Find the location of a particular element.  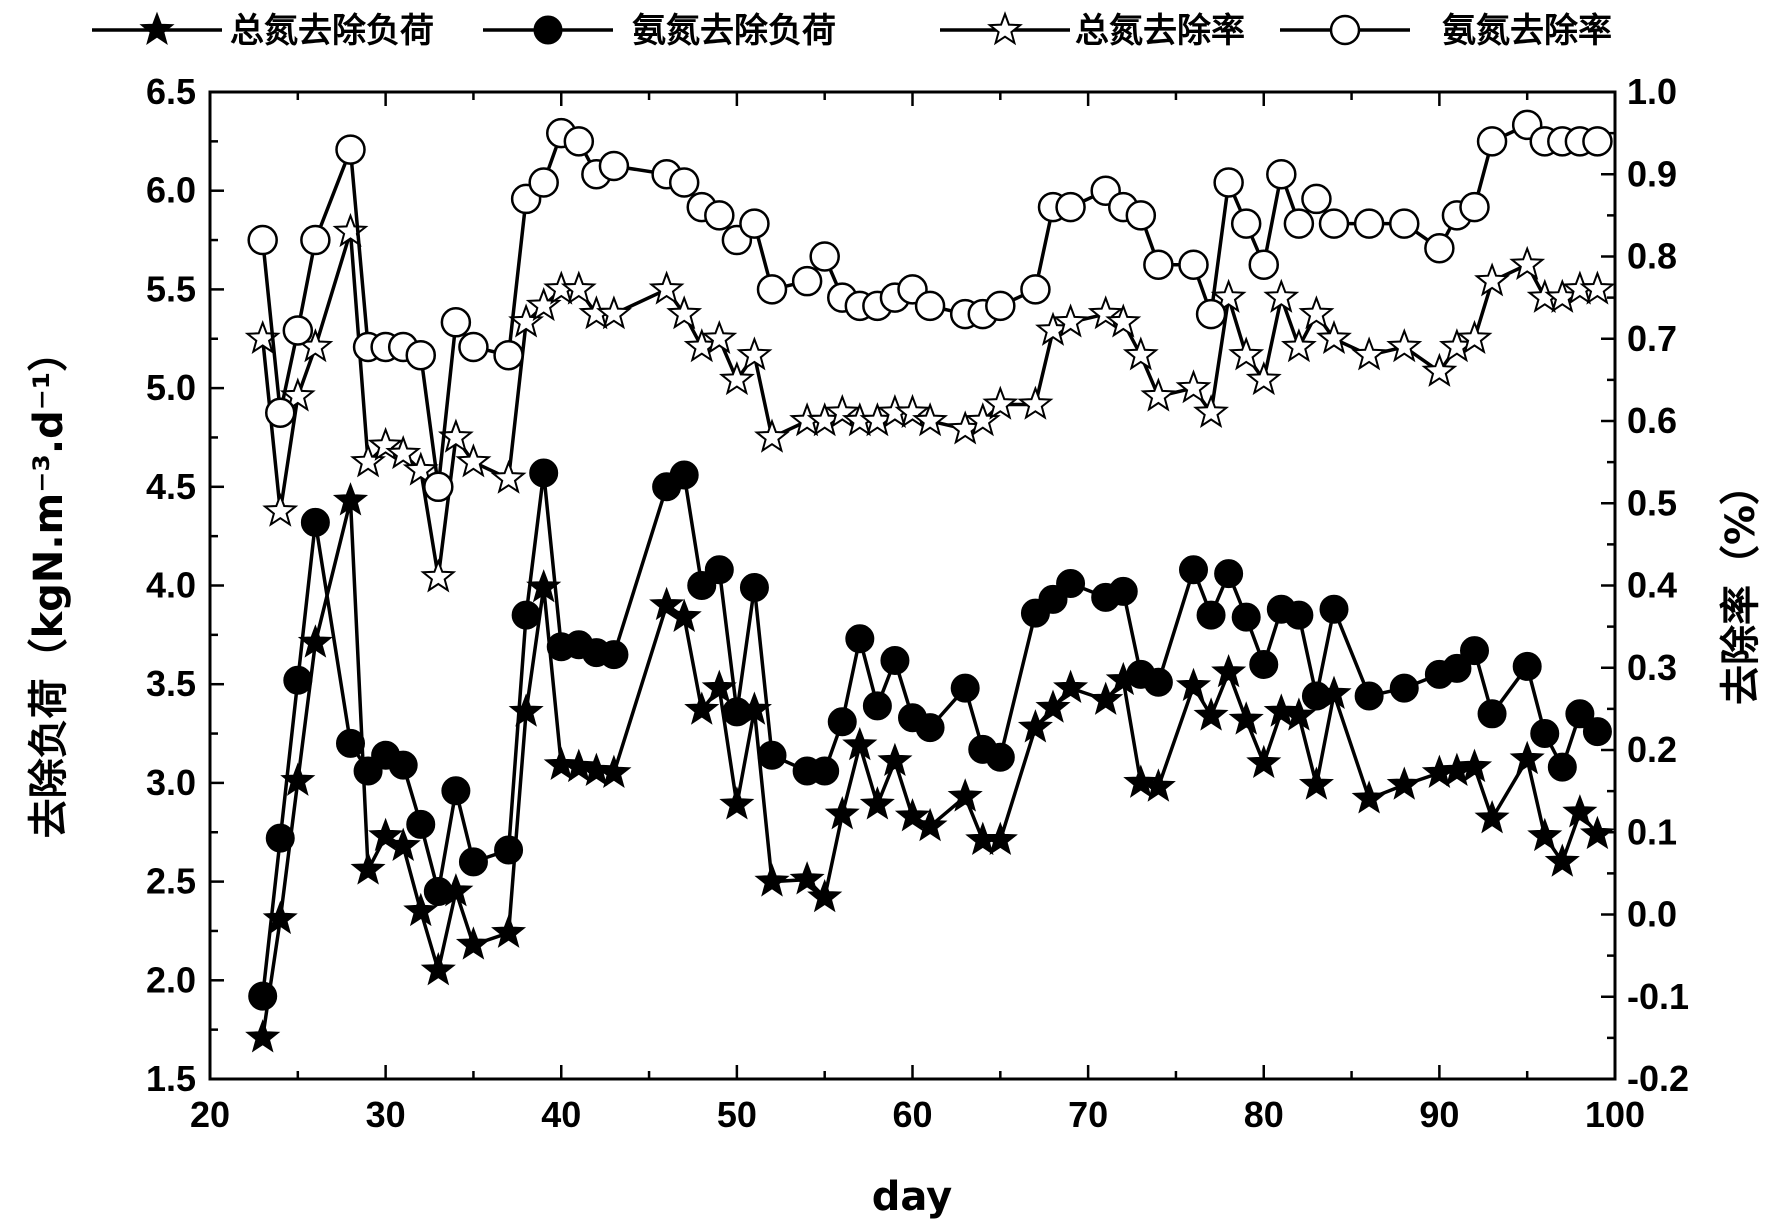

legend-marker-total-n-load is located at coordinates (157, 28).